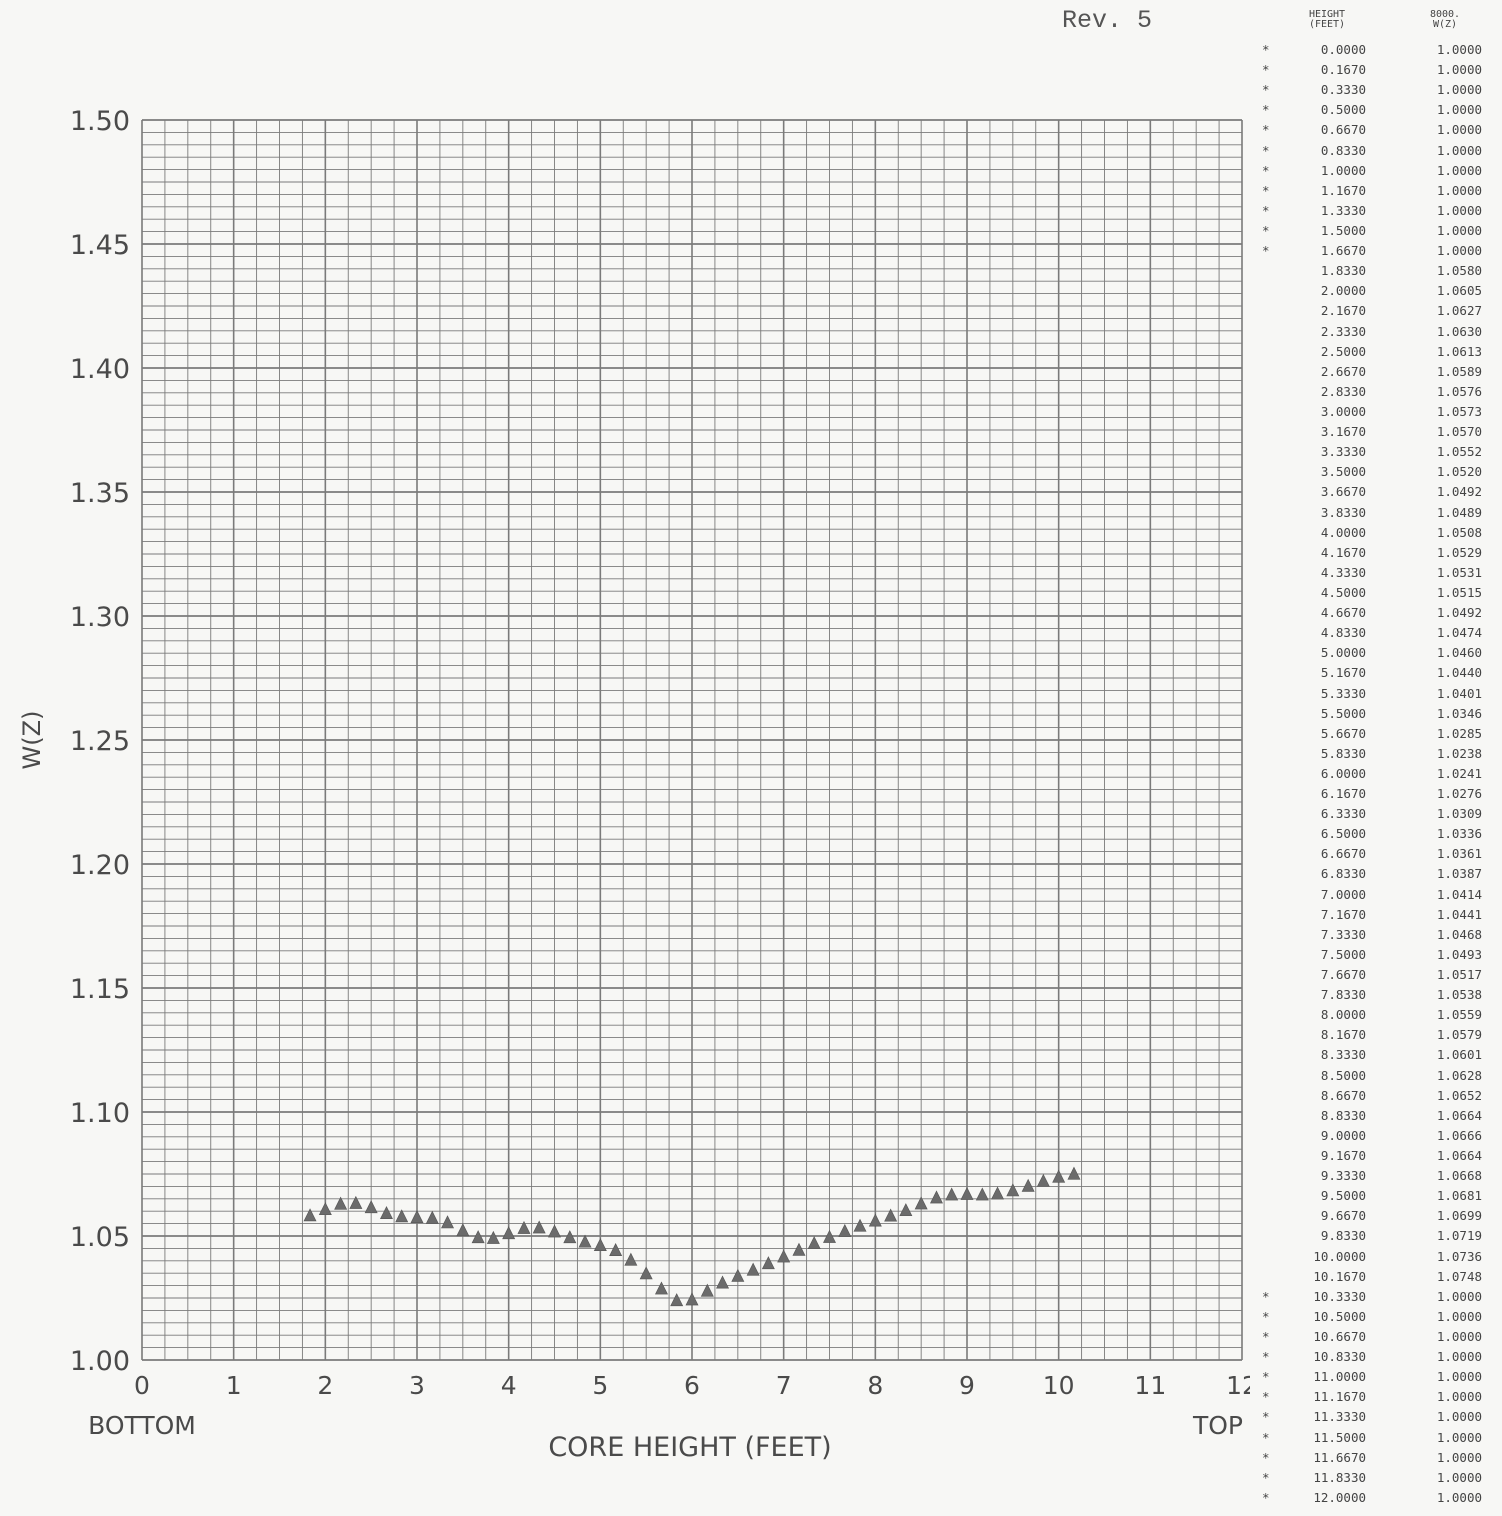 This screenshot has height=1516, width=1502. Describe the element at coordinates (325, 1385) in the screenshot. I see `x-tick-label: 2` at that location.